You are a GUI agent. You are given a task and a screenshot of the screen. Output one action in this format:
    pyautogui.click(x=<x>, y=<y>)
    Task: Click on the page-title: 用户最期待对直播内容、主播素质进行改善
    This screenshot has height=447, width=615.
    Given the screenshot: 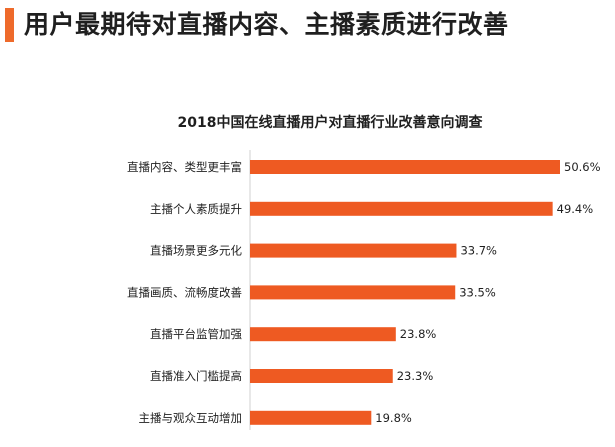 What is the action you would take?
    pyautogui.click(x=266, y=24)
    